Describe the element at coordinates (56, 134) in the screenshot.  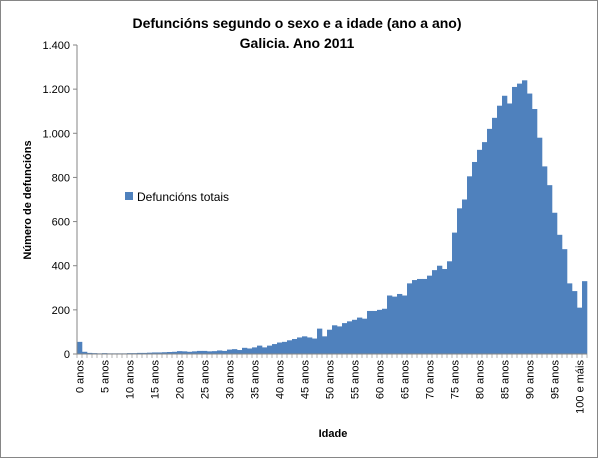
I see `y-tick-label: 1.000` at that location.